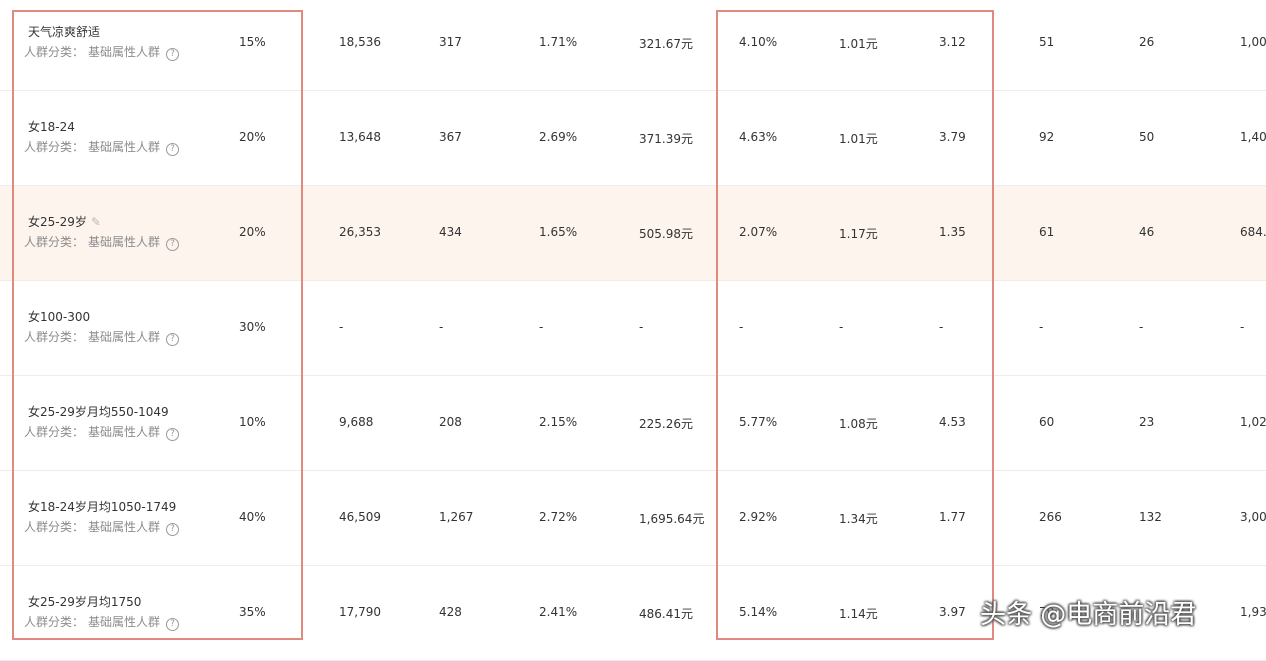  What do you see at coordinates (252, 612) in the screenshot?
I see `premium-cell: 35%` at bounding box center [252, 612].